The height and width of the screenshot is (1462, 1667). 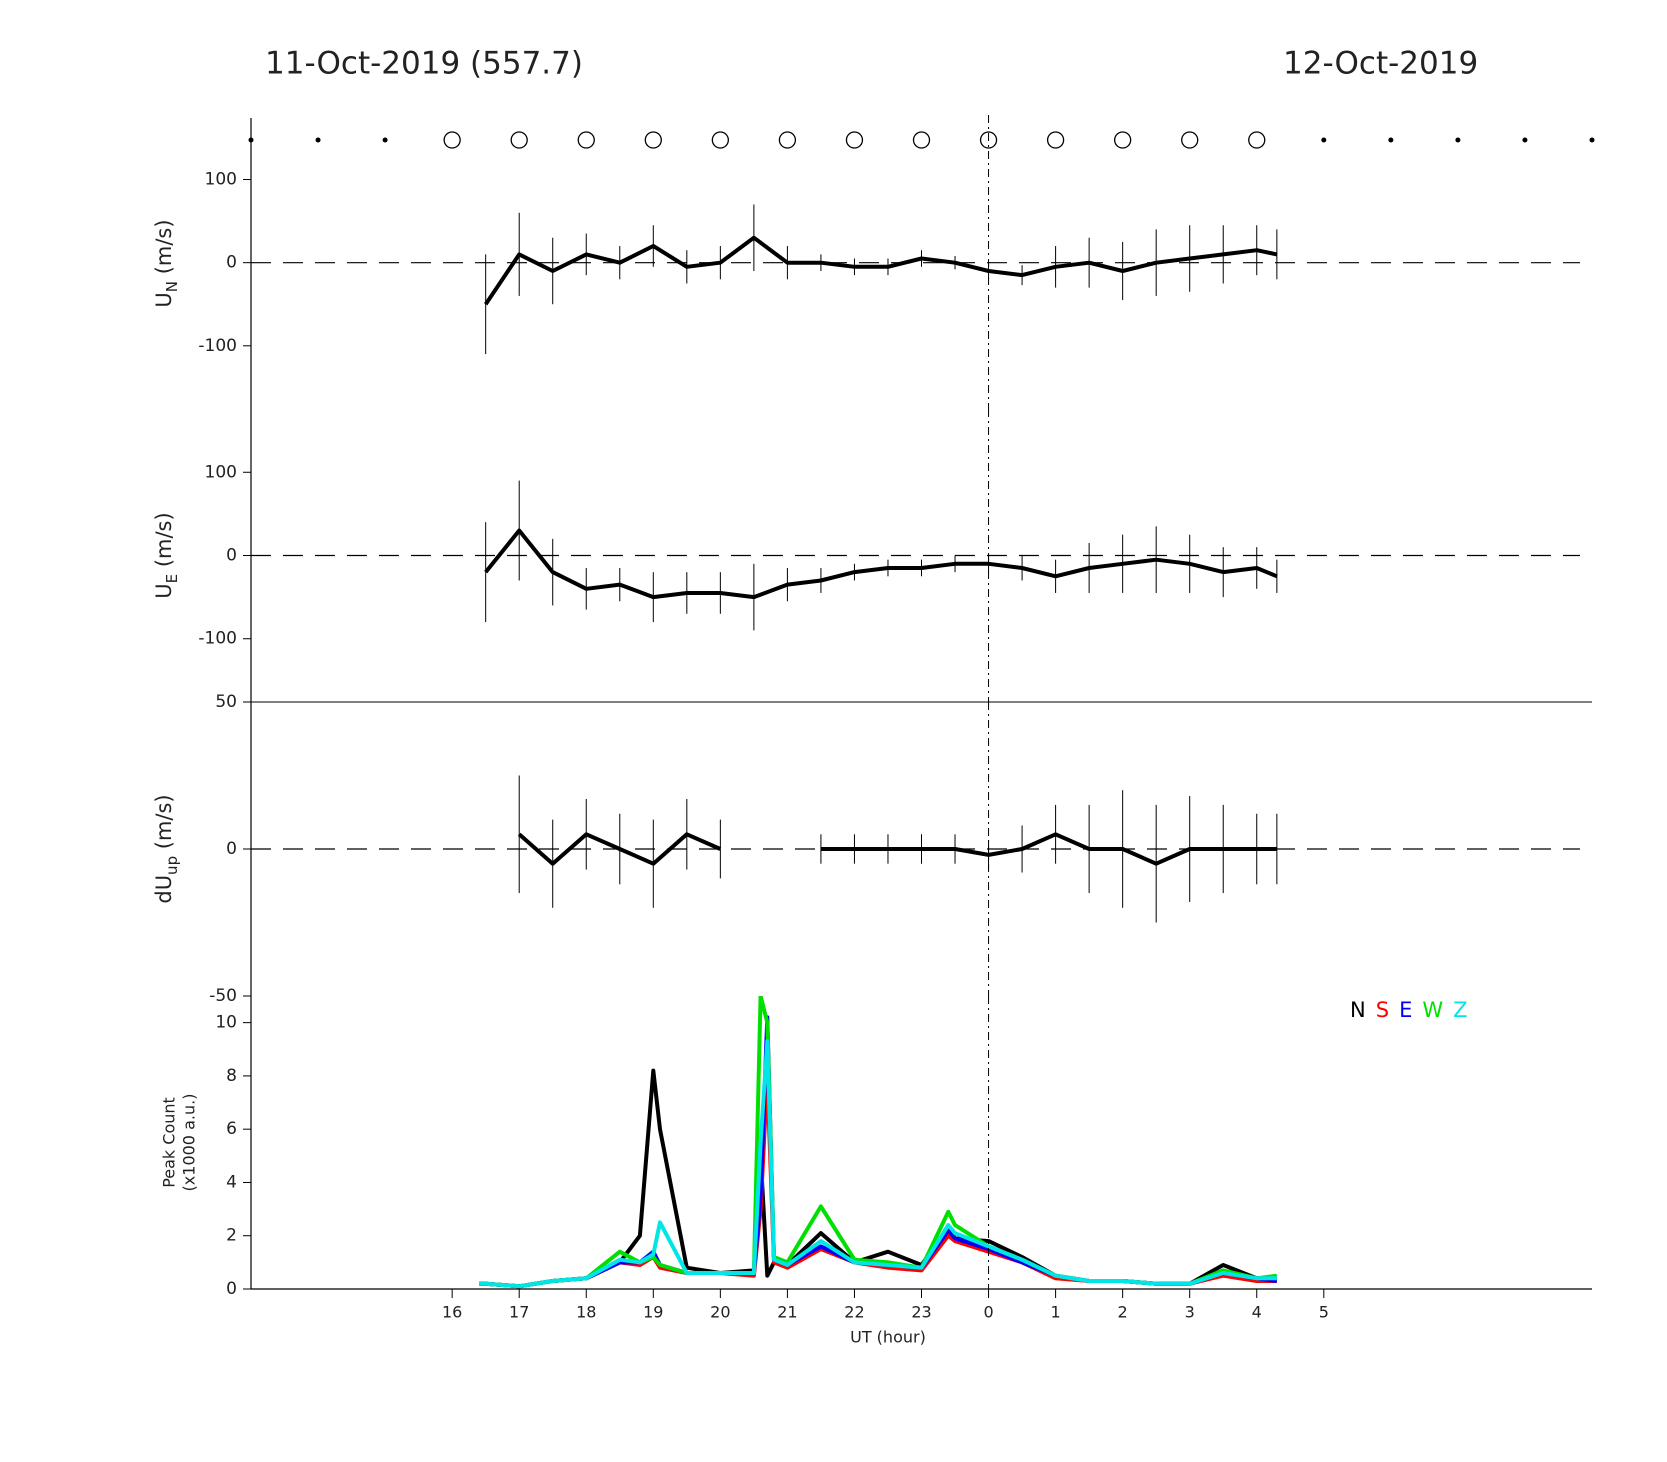 What do you see at coordinates (720, 1312) in the screenshot?
I see `x-tick-label: 20` at bounding box center [720, 1312].